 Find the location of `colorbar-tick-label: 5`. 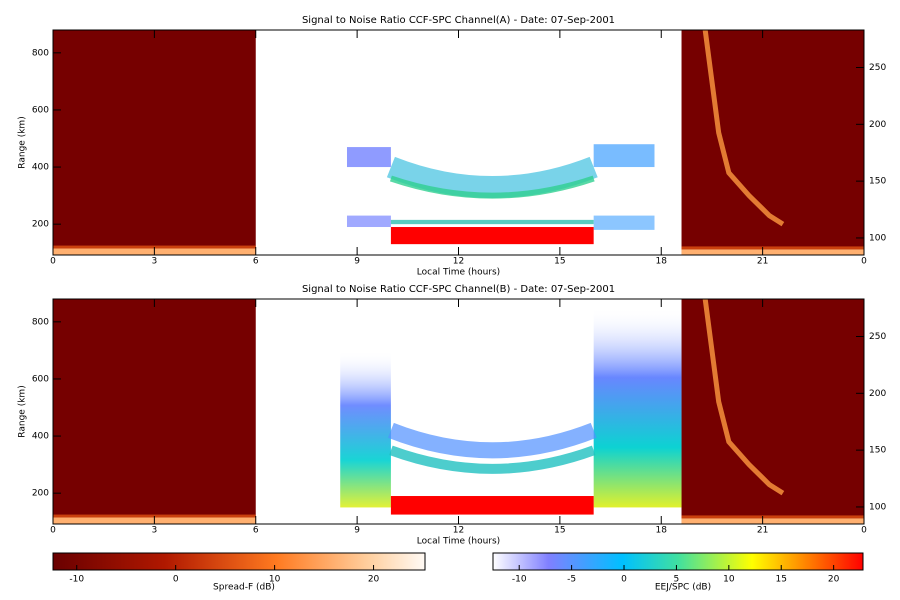

colorbar-tick-label: 5 is located at coordinates (677, 580).